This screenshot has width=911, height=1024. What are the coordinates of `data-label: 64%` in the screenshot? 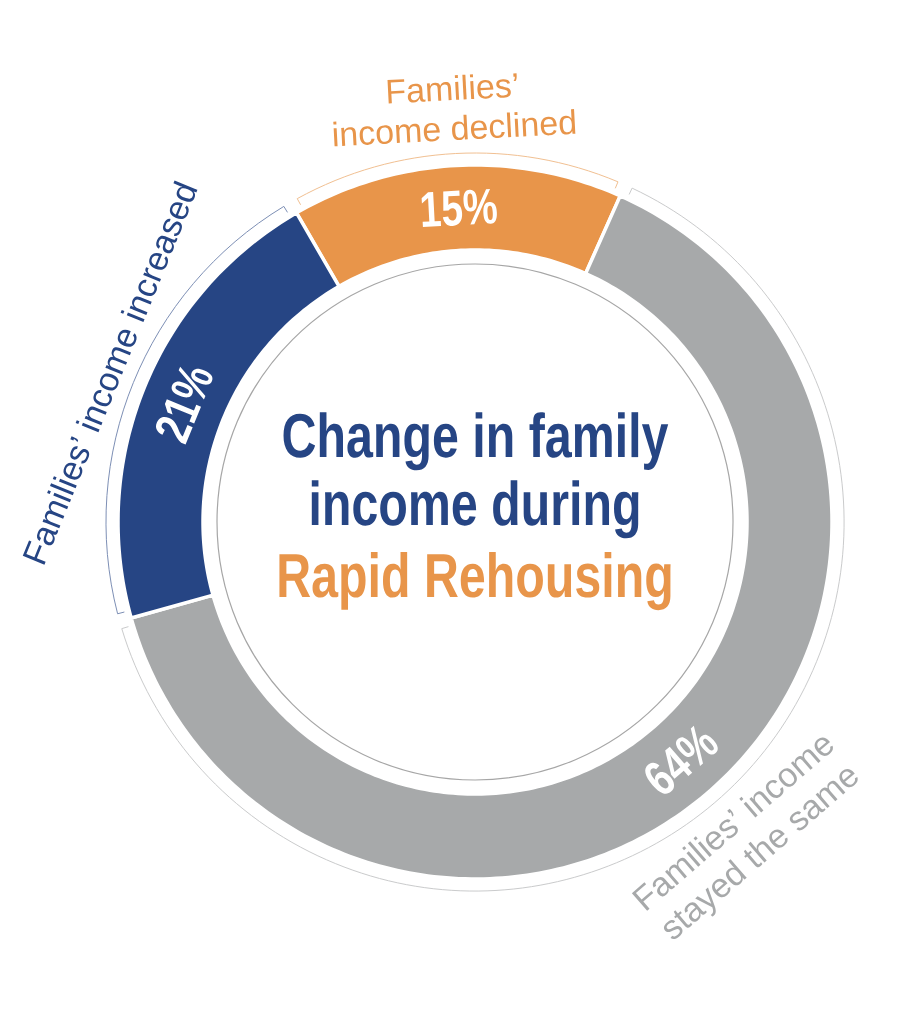 It's located at (681, 759).